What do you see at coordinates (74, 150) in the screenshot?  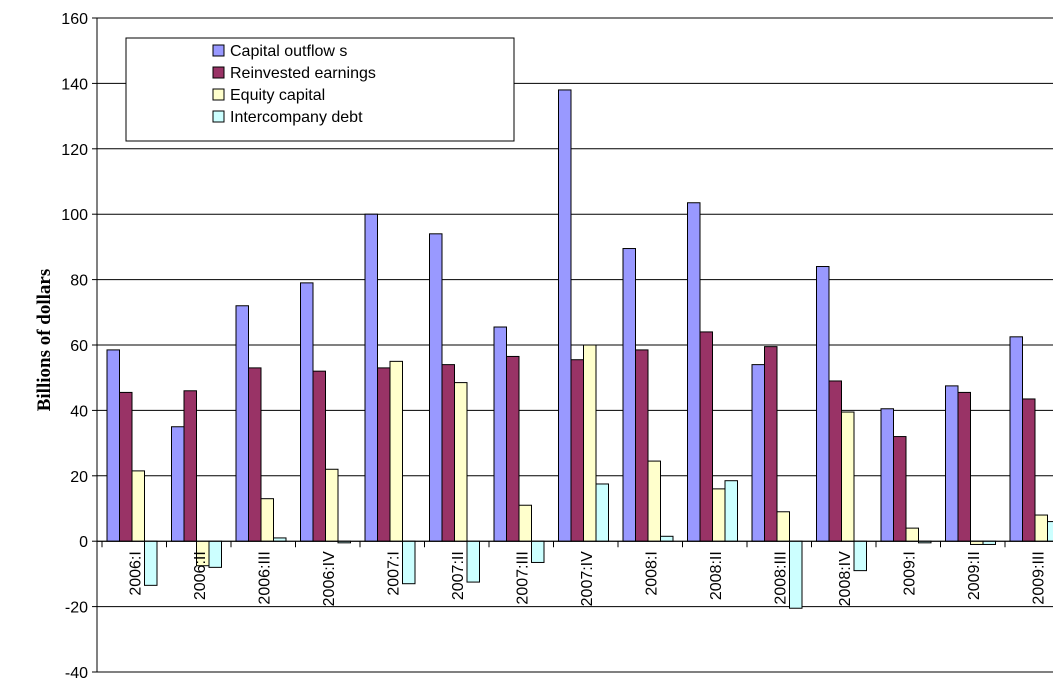 I see `y-tick-label: 120` at bounding box center [74, 150].